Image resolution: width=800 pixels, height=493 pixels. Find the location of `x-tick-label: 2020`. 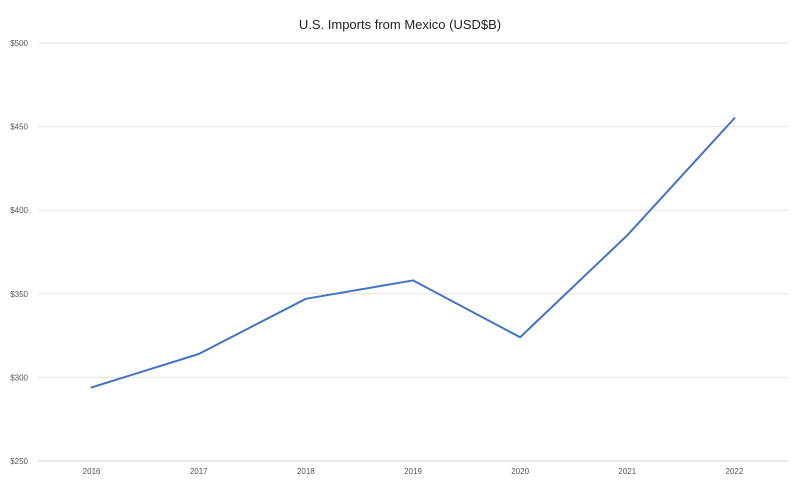

x-tick-label: 2020 is located at coordinates (520, 471).